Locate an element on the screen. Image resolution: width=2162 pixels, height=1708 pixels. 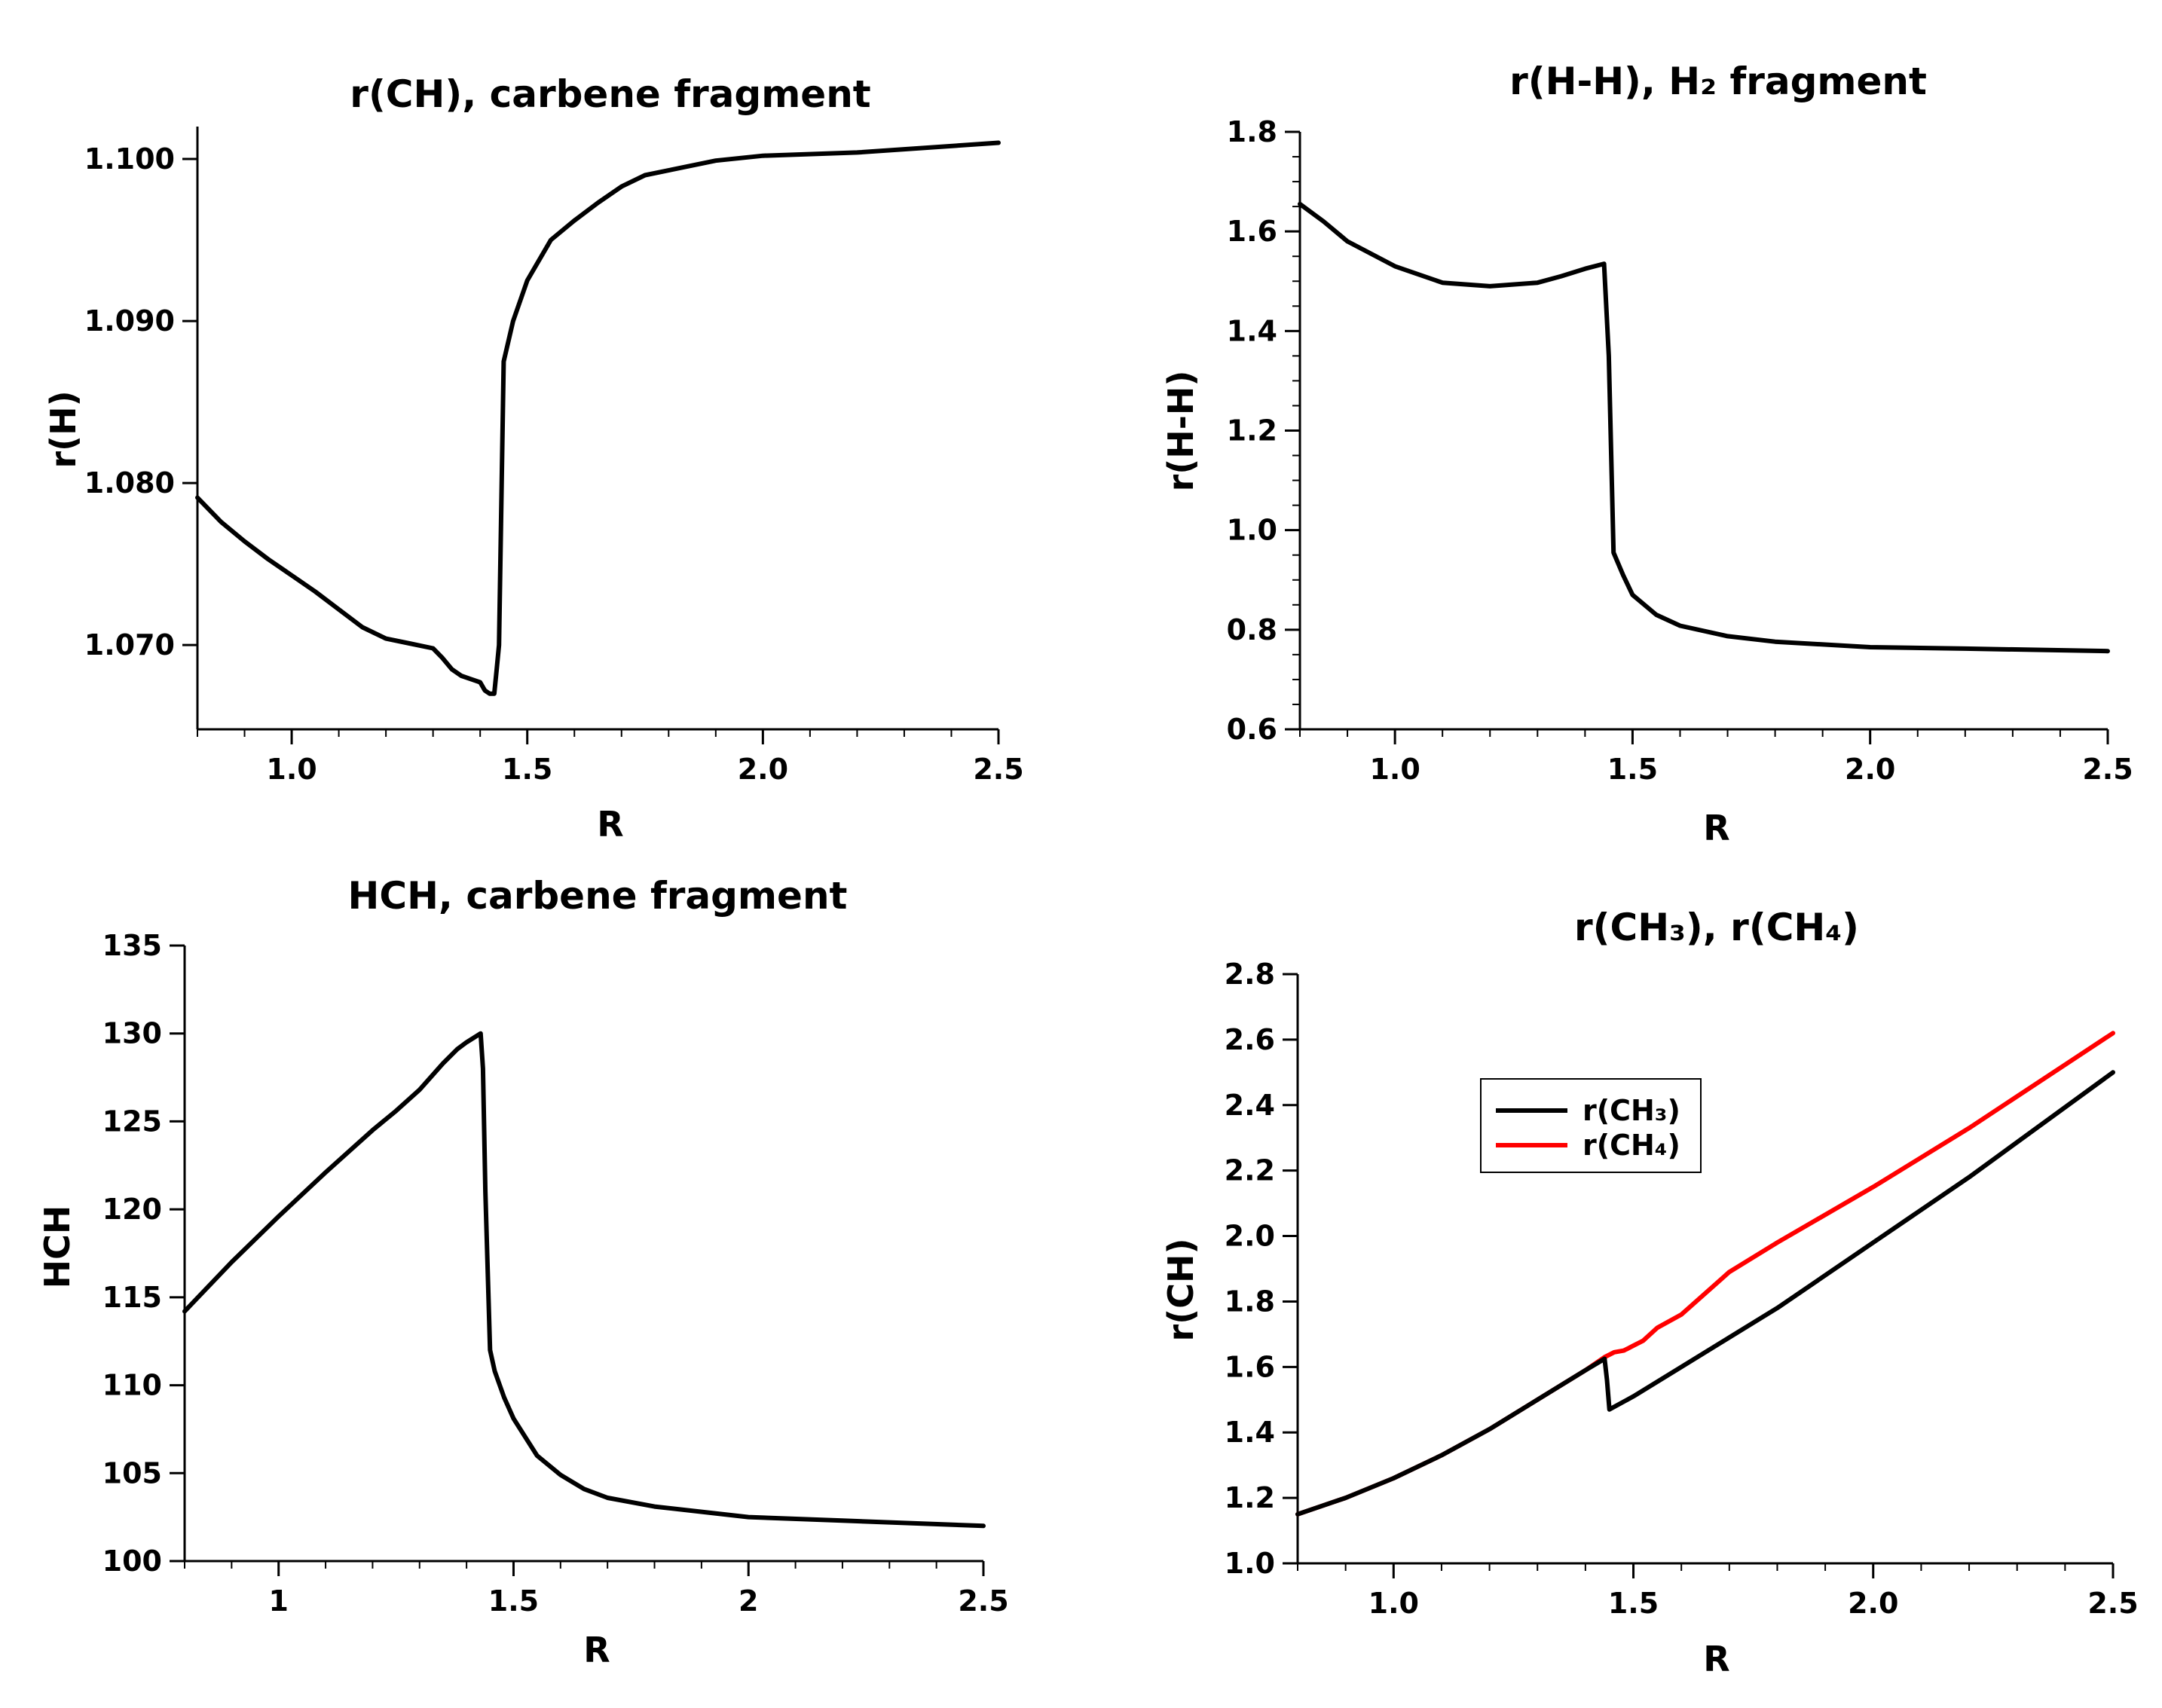
y-axis-label: r(H-H) is located at coordinates (1181, 431).